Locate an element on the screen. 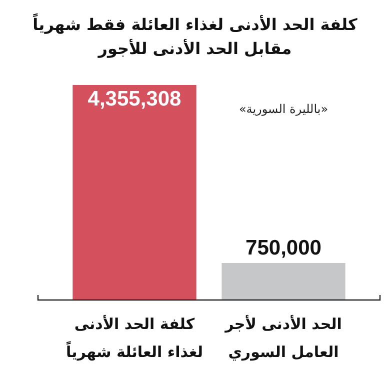  data-label: 750,000 is located at coordinates (284, 248).